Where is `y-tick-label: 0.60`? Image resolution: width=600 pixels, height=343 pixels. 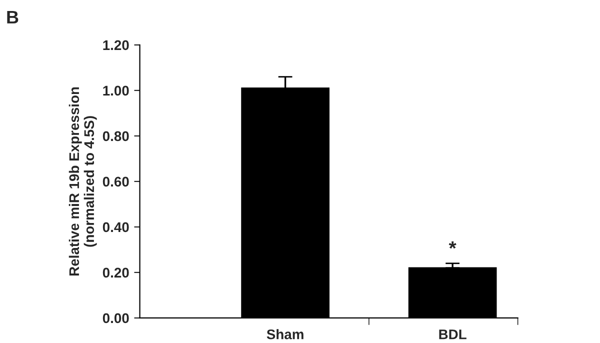 y-tick-label: 0.60 is located at coordinates (115, 181).